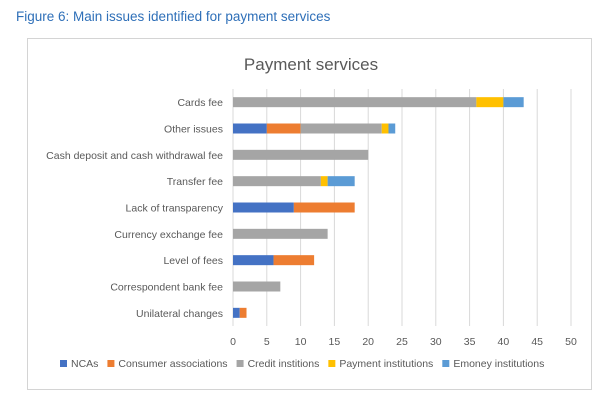  I want to click on bar-payment-institutions-transfer-fee, so click(324, 181).